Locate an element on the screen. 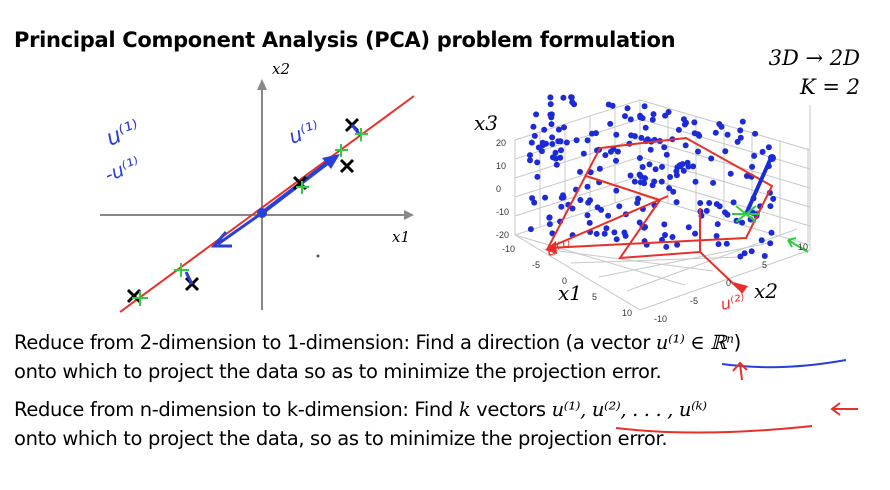 This screenshot has height=490, width=890. x2-axis-label: x2 is located at coordinates (281, 69).